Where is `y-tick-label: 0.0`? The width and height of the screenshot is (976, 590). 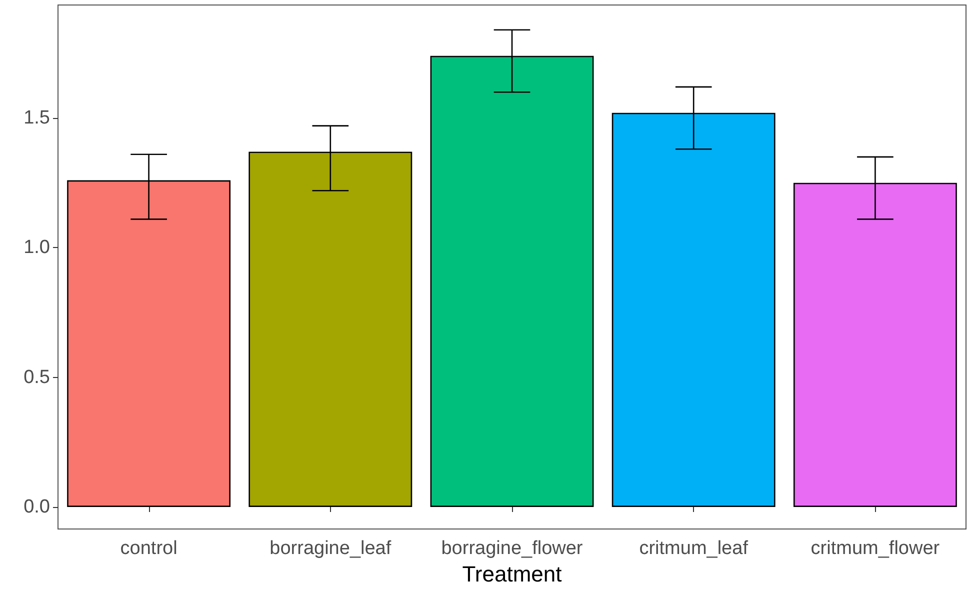
y-tick-label: 0.0 is located at coordinates (37, 507).